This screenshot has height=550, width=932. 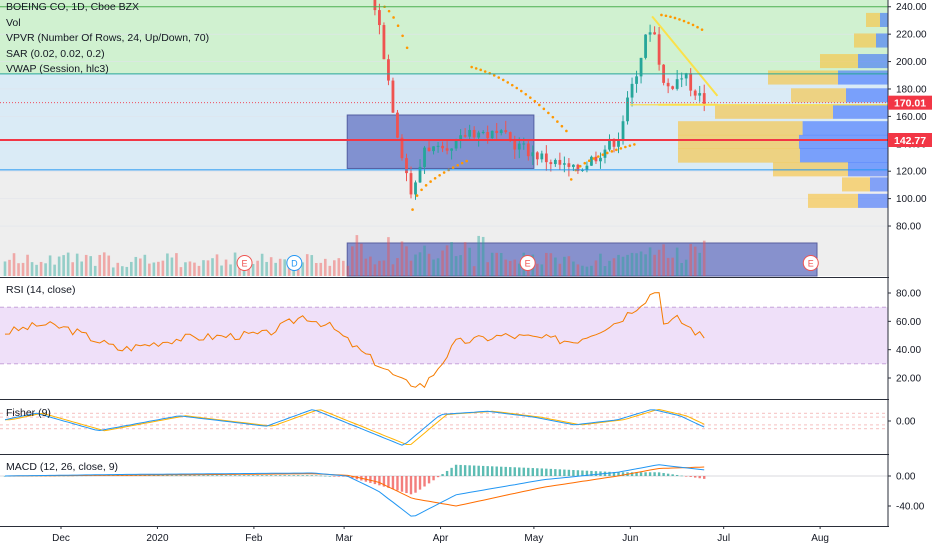 I want to click on event-marker-circle, so click(x=294, y=263).